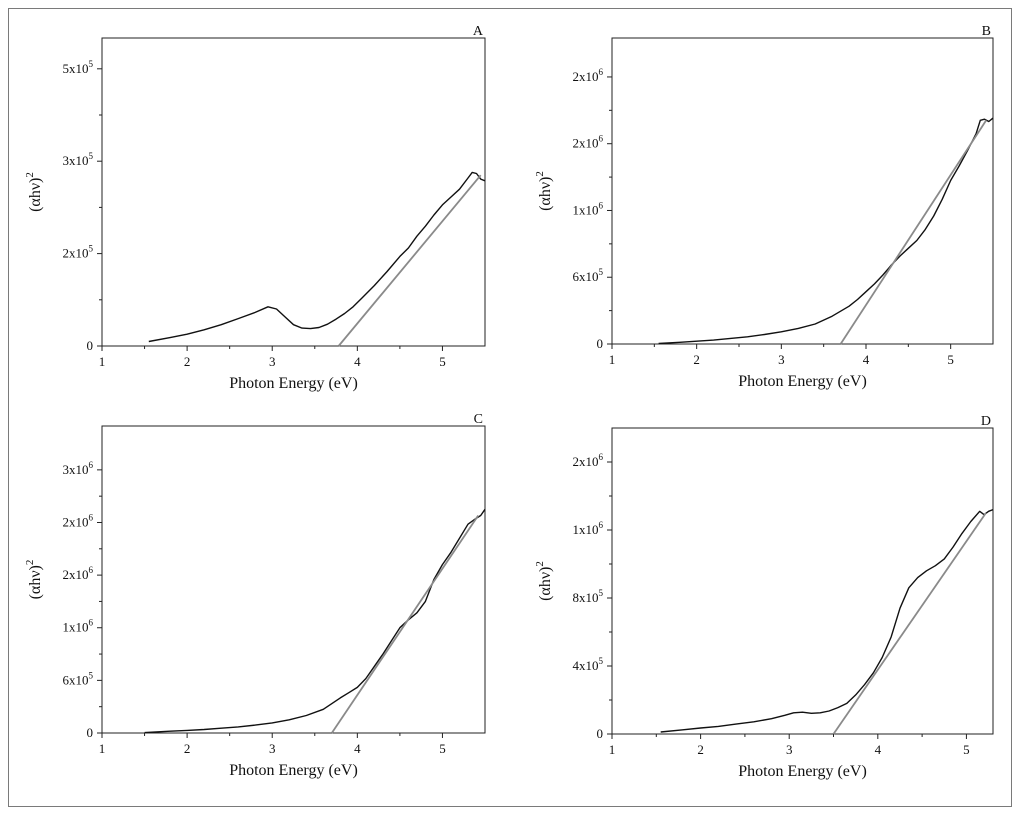  Describe the element at coordinates (588, 596) in the screenshot. I see `y-tick-label: 8x10⁵` at that location.